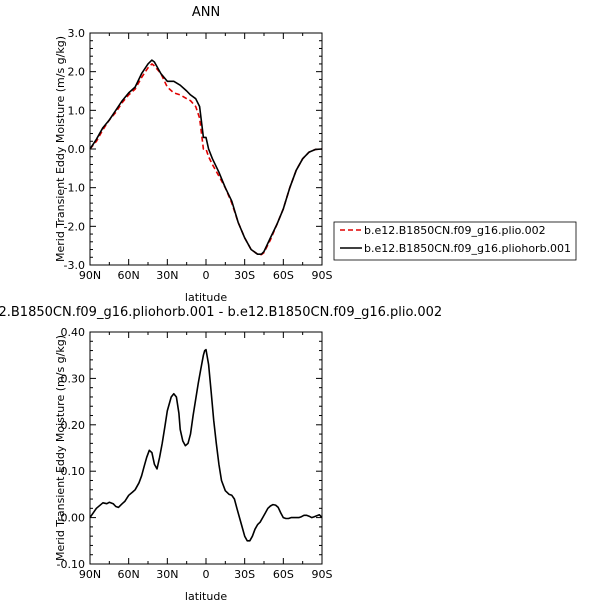  Describe the element at coordinates (77, 149) in the screenshot. I see `y-tick-label: 0.0` at that location.